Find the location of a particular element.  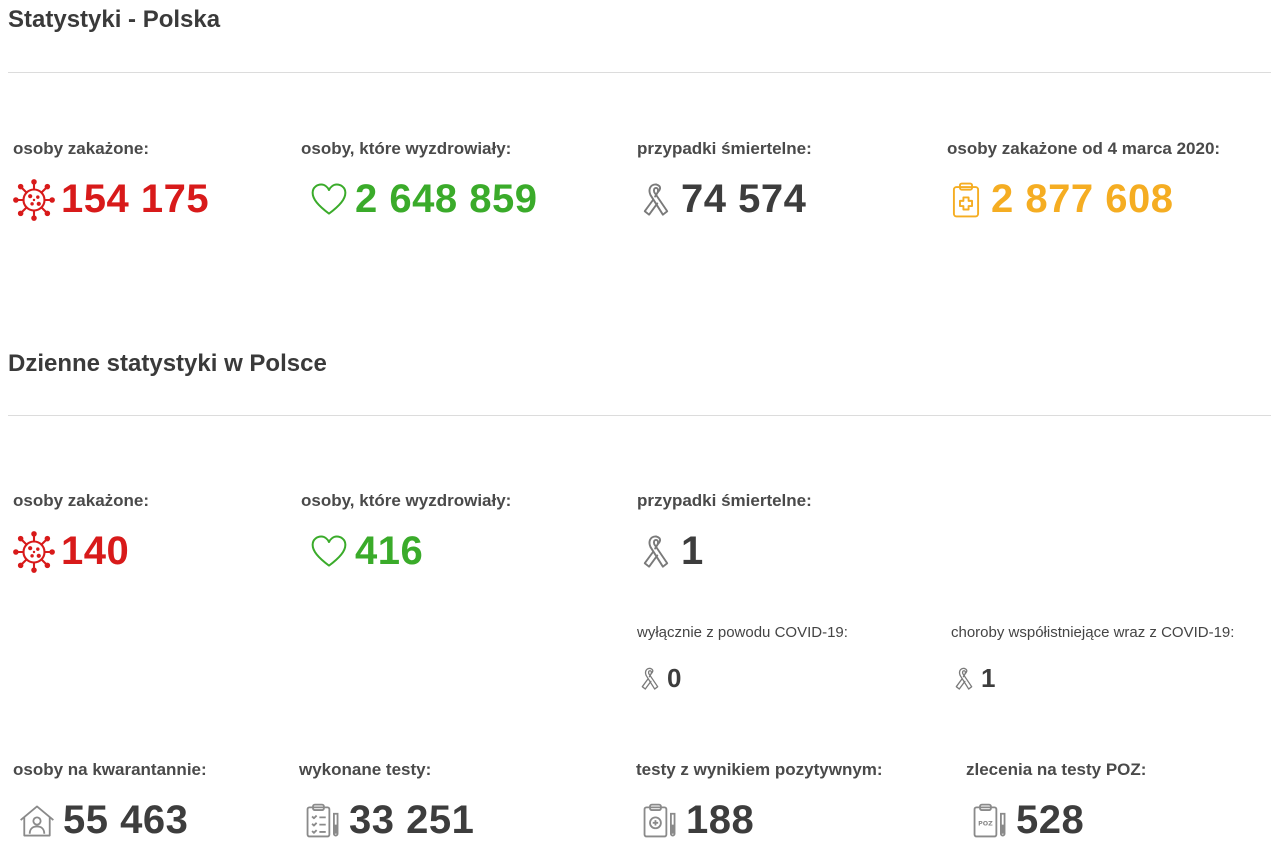

section-title-totals: Statystyki - Polska is located at coordinates (114, 19).